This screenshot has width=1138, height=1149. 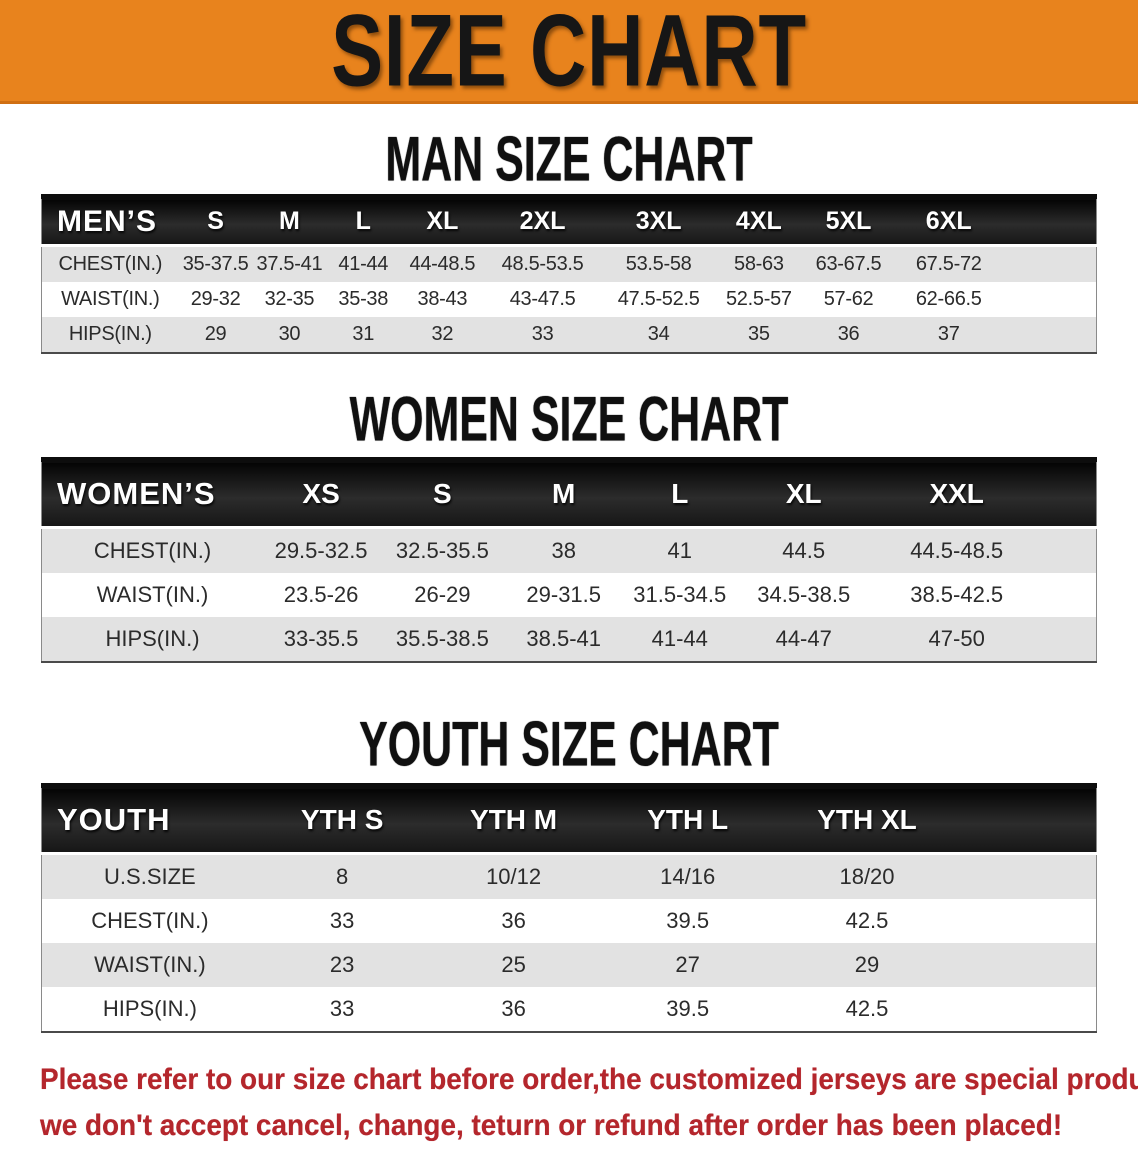 I want to click on size-value: 31.5-34.5, so click(x=680, y=594).